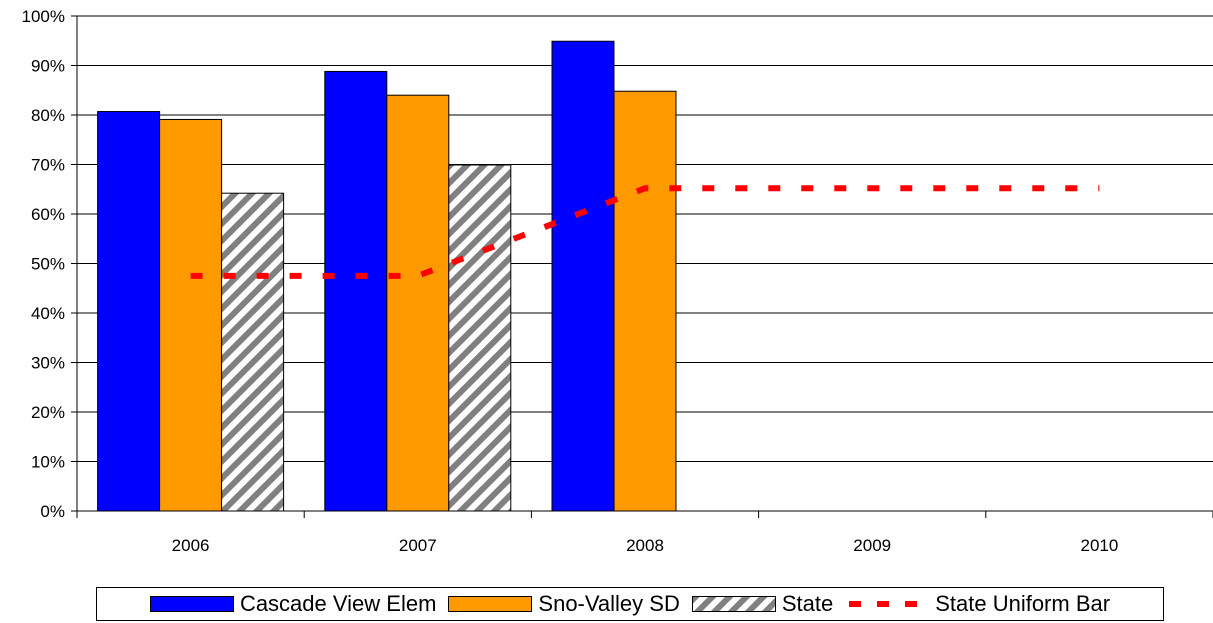 The height and width of the screenshot is (623, 1213). I want to click on legend-item-state: State, so click(762, 604).